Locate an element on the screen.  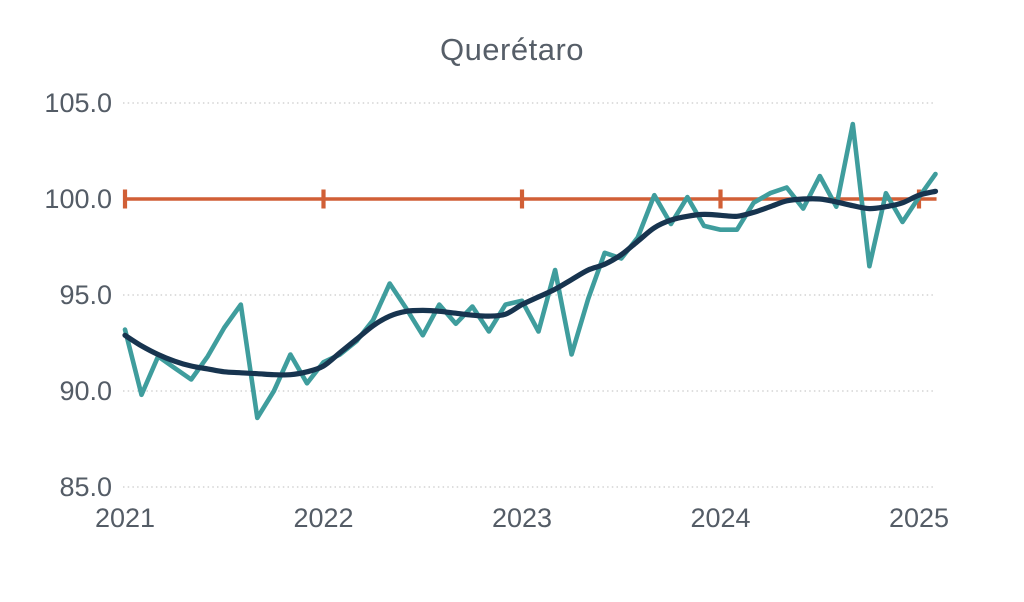
x-axis-tick-label: 2022 is located at coordinates (323, 518).